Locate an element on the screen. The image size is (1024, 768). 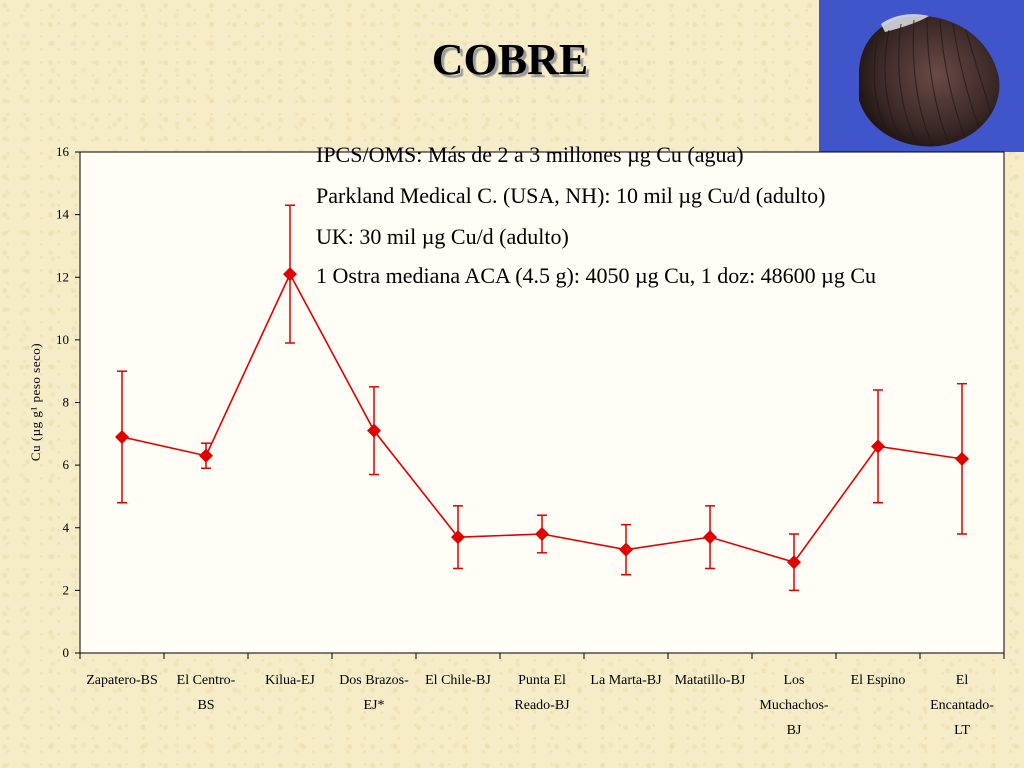
x-category-label-line: Kilua-EJ is located at coordinates (290, 680).